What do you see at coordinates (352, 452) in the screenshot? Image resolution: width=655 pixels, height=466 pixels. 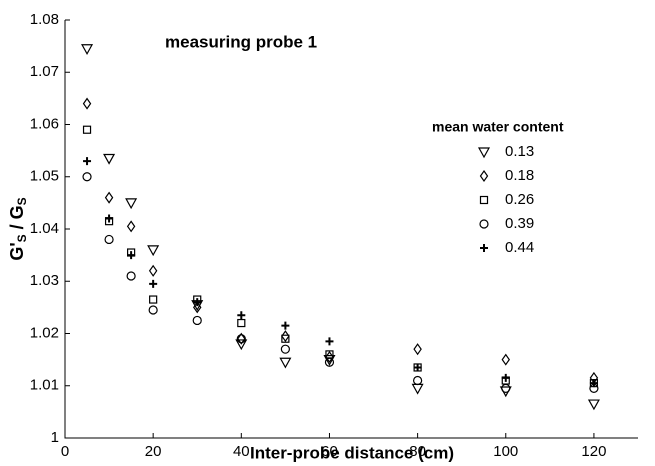 I see `x-axis-label: Inter-probe distance (cm)` at bounding box center [352, 452].